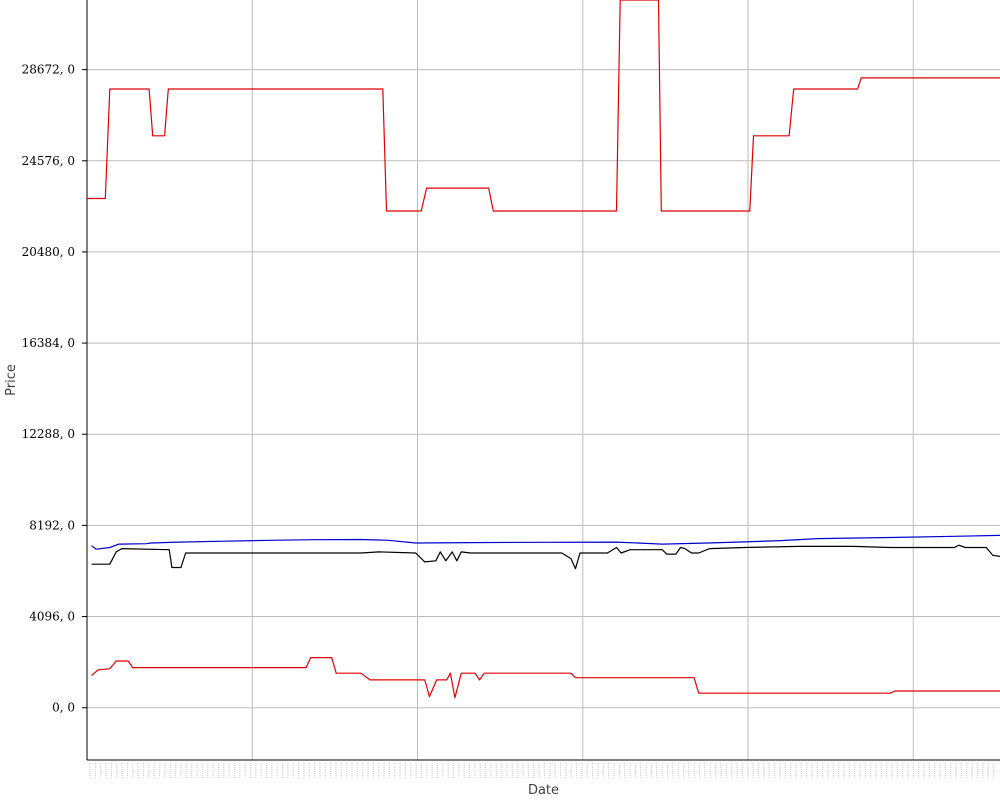 This screenshot has height=800, width=1000. Describe the element at coordinates (48, 343) in the screenshot. I see `y-tick-label: 16384, 0` at that location.